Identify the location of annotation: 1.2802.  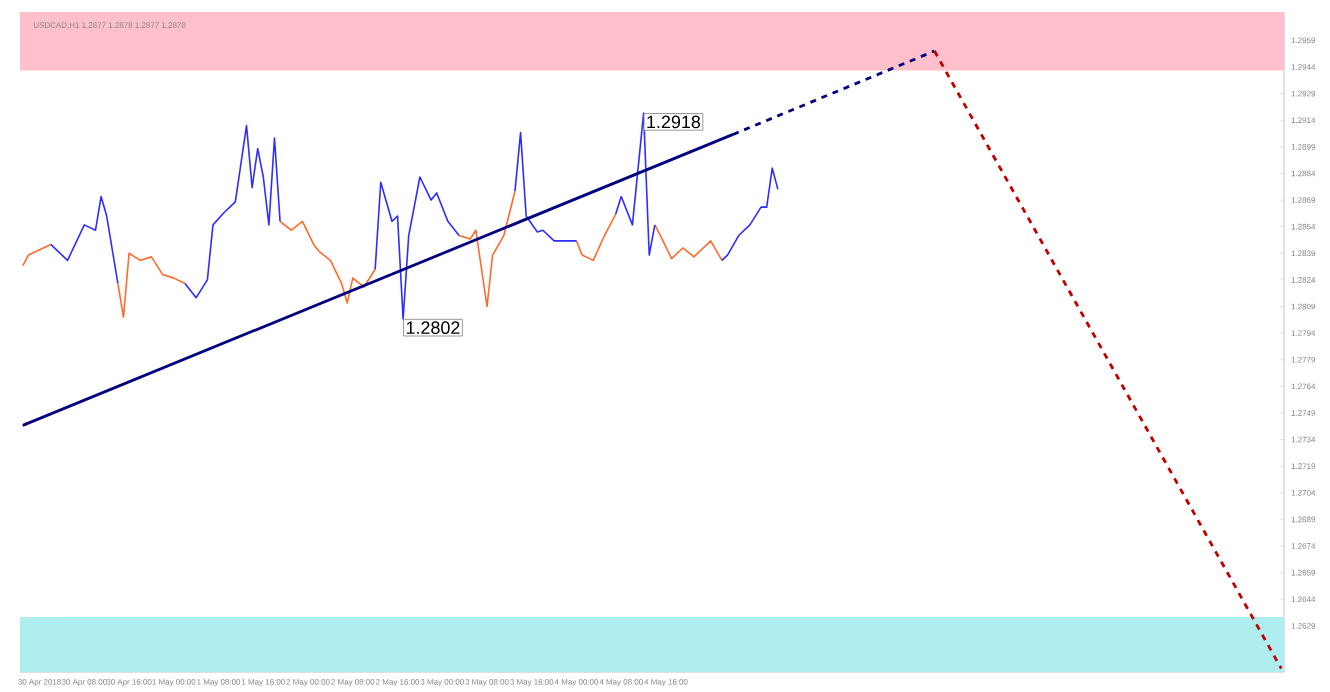
(433, 328).